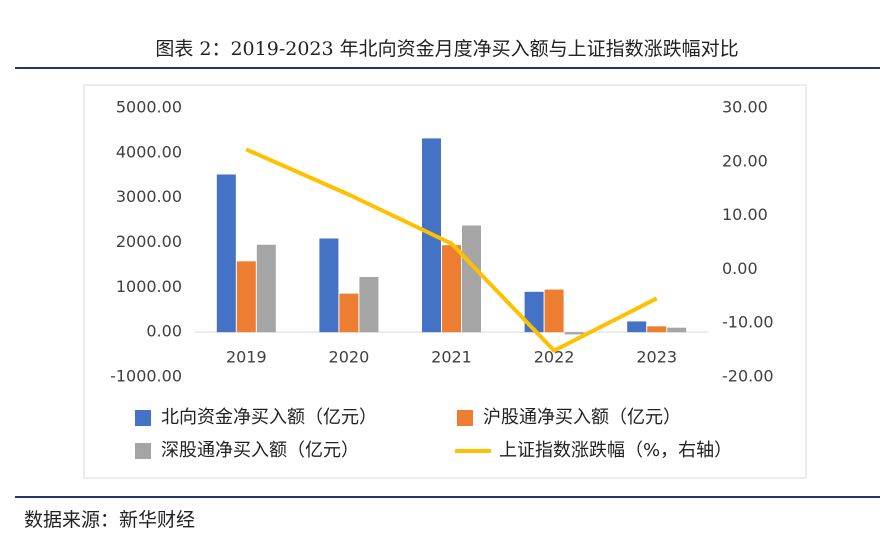  Describe the element at coordinates (745, 160) in the screenshot. I see `y2-tick-label: 20.00` at that location.